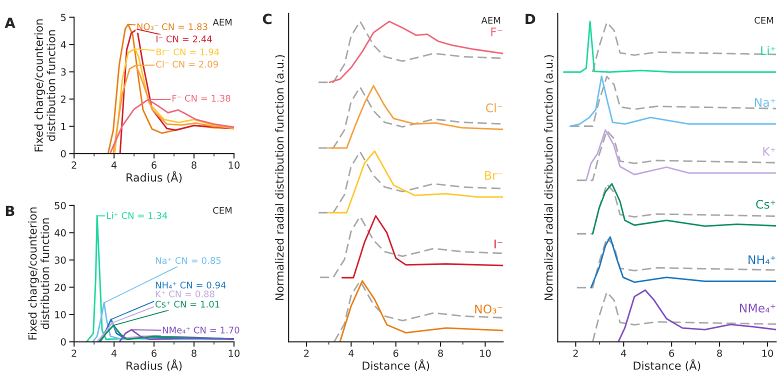  Describe the element at coordinates (765, 102) in the screenshot. I see `series-label: Na⁺` at that location.